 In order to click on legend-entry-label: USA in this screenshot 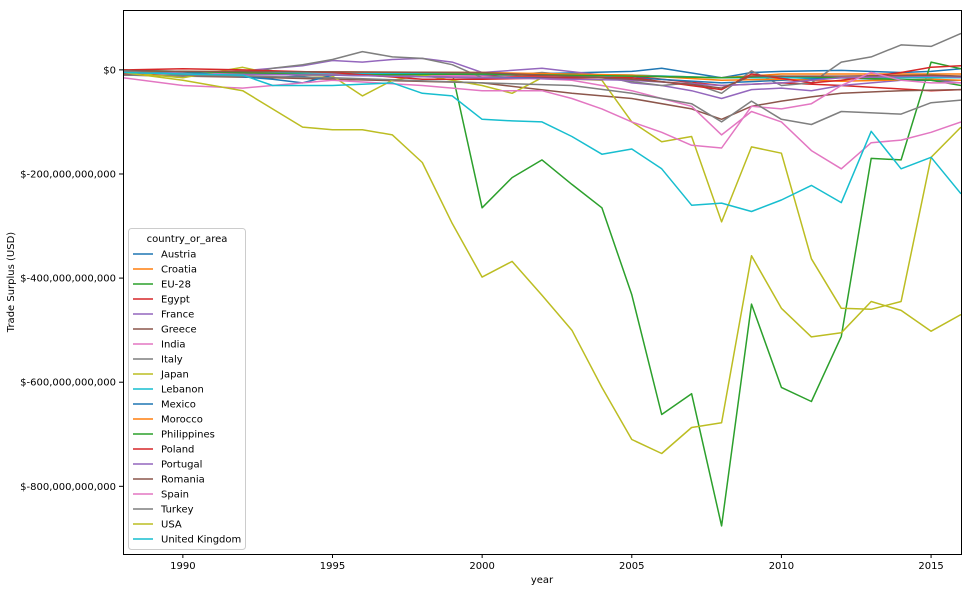, I will do `click(171, 525)`.